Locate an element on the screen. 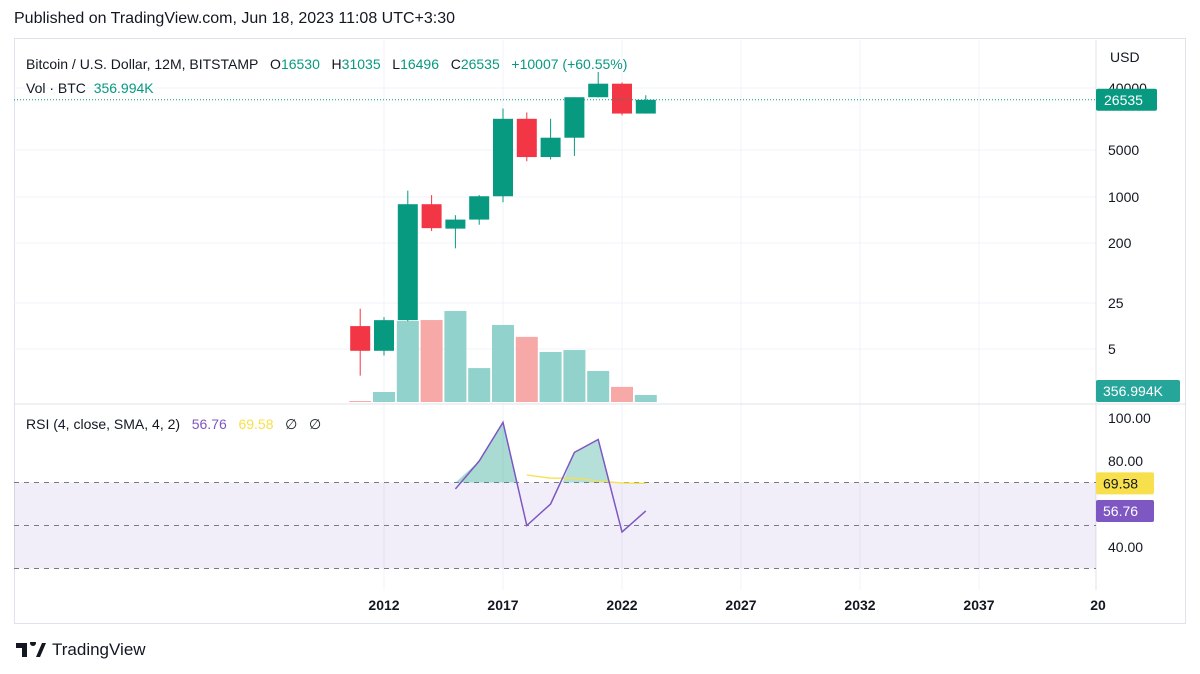 This screenshot has height=674, width=1200. last-price-label: 26535 is located at coordinates (1123, 100).